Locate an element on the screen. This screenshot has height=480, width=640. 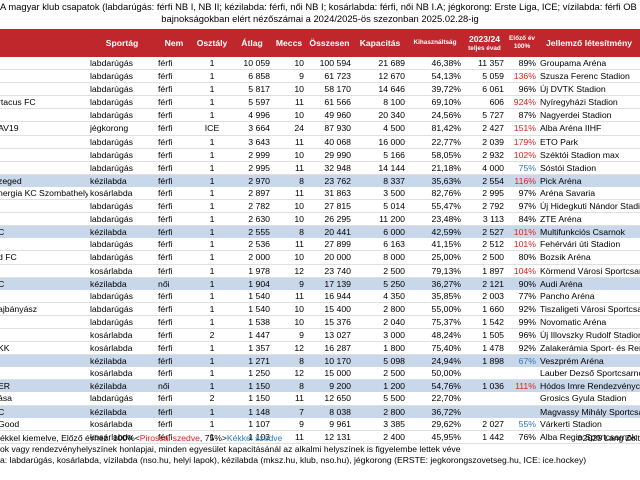
cell-utilization: 35,63% is located at coordinates (435, 180).